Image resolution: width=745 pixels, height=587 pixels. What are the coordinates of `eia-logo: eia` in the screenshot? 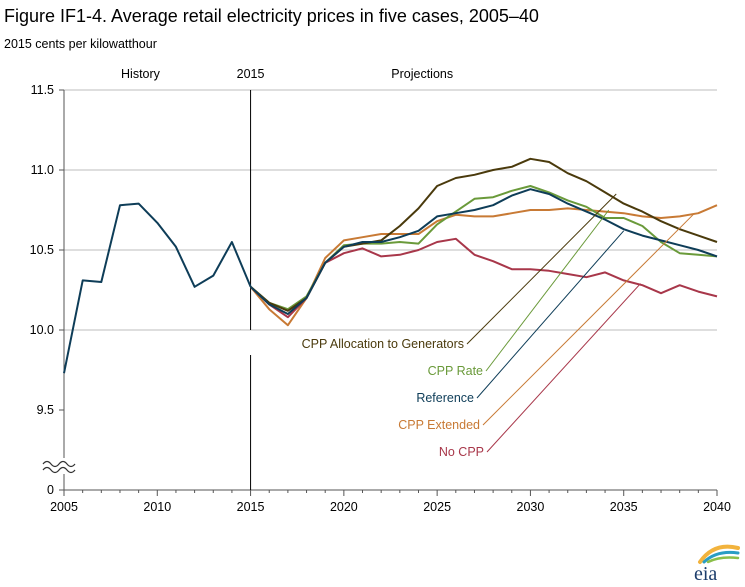 It's located at (717, 562).